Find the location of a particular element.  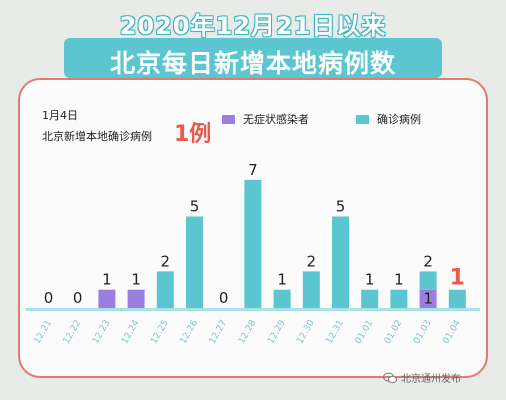

legend-label-confirmed: 确诊病例 is located at coordinates (399, 119).